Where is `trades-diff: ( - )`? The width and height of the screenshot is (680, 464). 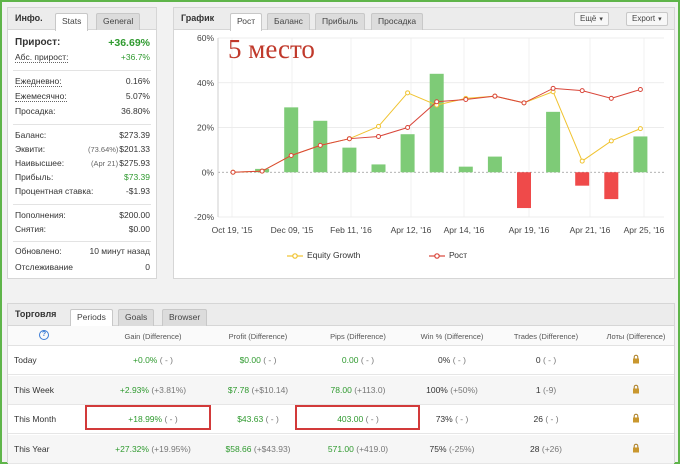
trades-diff: ( - ) is located at coordinates (552, 419).